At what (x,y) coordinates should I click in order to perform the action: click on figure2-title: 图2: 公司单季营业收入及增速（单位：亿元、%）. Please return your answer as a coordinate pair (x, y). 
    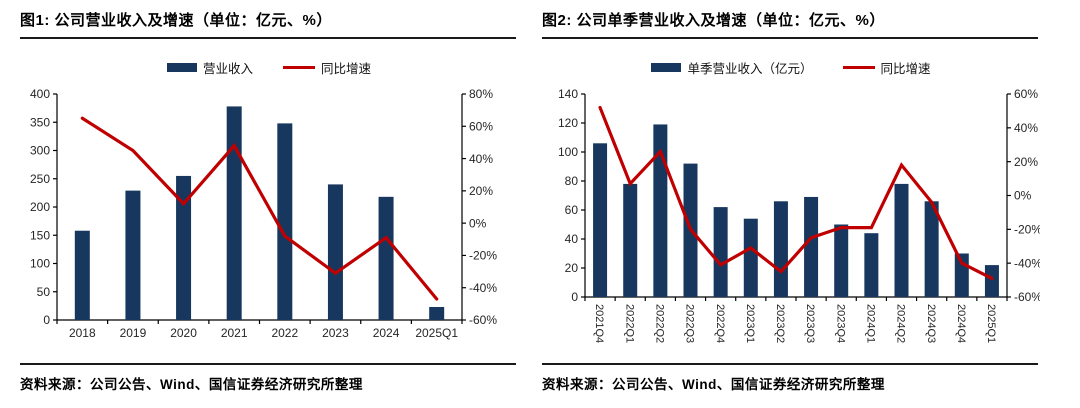
    Looking at the image, I should click on (713, 20).